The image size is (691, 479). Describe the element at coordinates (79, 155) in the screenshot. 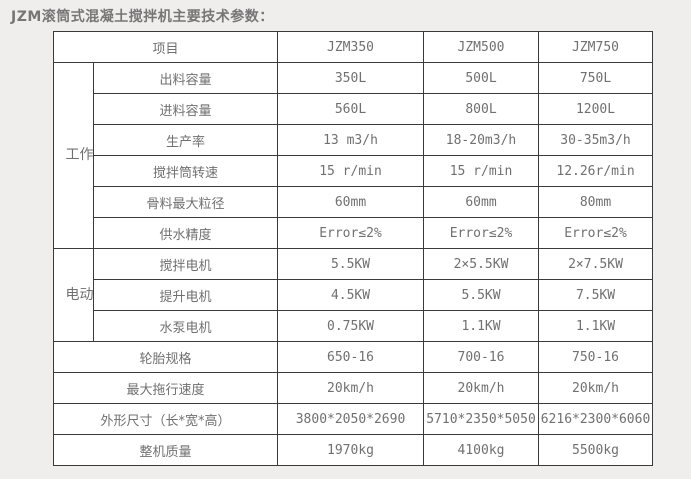

I see `group-label-text: 工作性能` at that location.